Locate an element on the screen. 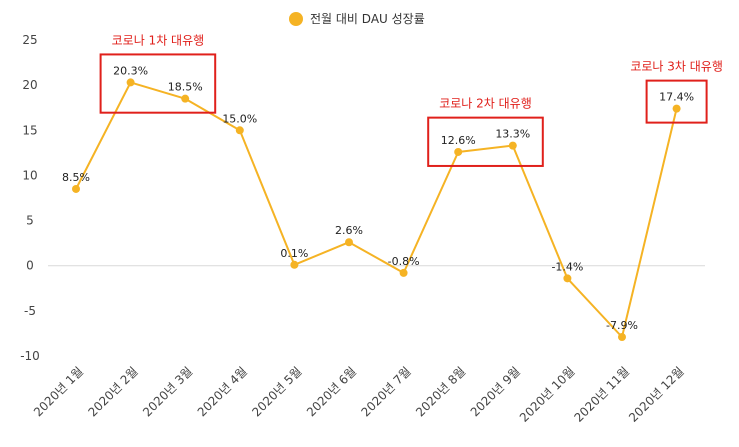 This screenshot has height=447, width=739. data-label: 18.5% is located at coordinates (185, 87).